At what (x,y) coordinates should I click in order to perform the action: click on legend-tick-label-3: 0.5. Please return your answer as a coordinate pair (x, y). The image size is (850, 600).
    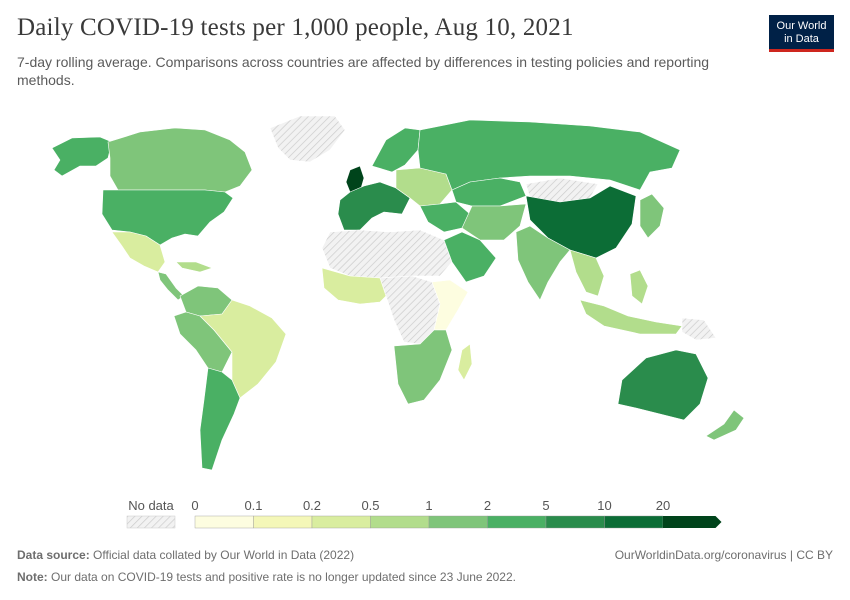
    Looking at the image, I should click on (370, 505).